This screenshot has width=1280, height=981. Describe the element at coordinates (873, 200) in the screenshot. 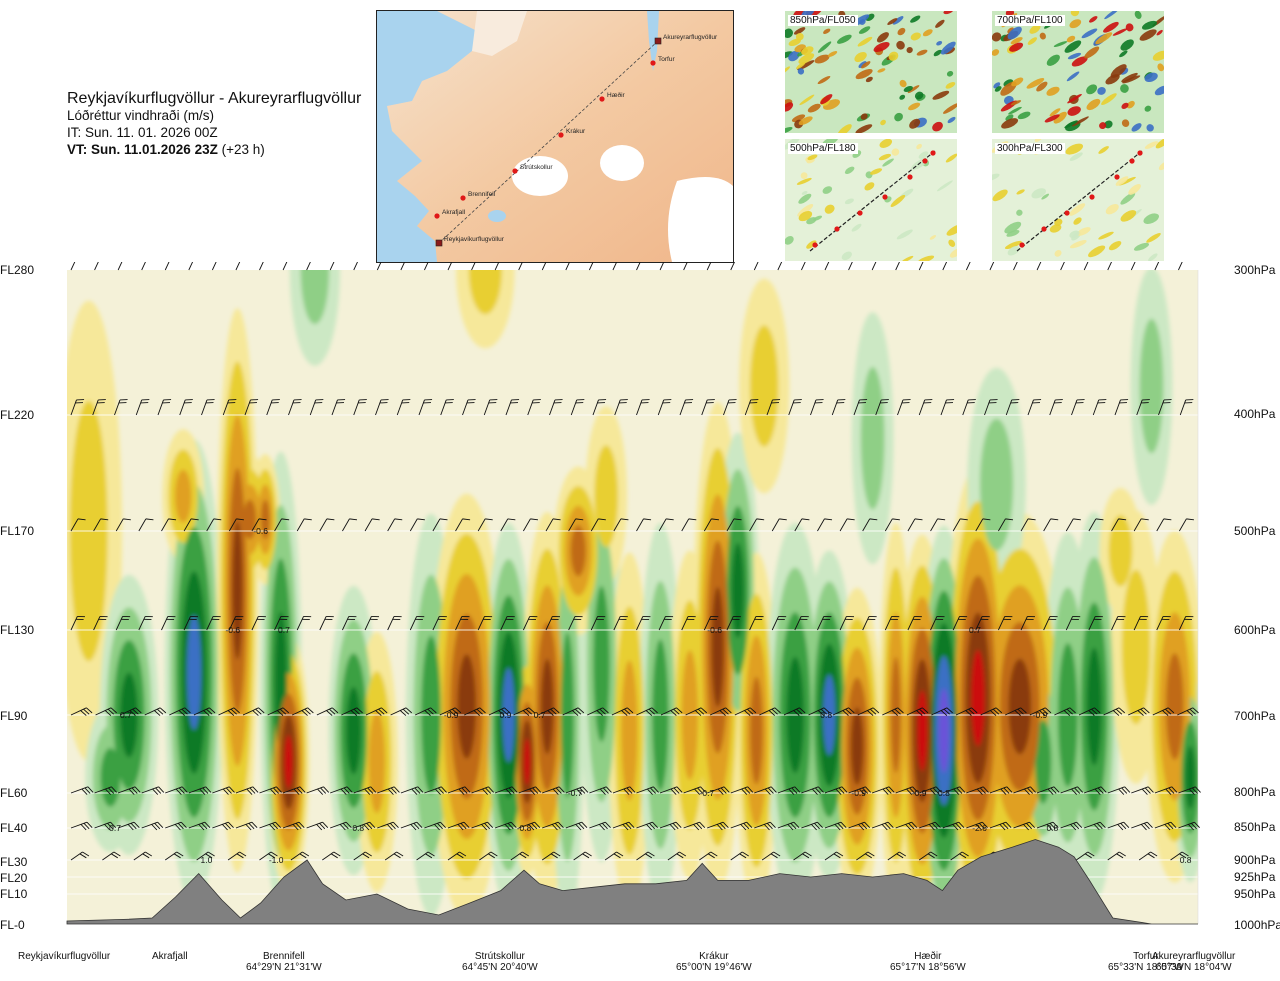

I see `thumbnail-500: 500hPa/FL180` at that location.